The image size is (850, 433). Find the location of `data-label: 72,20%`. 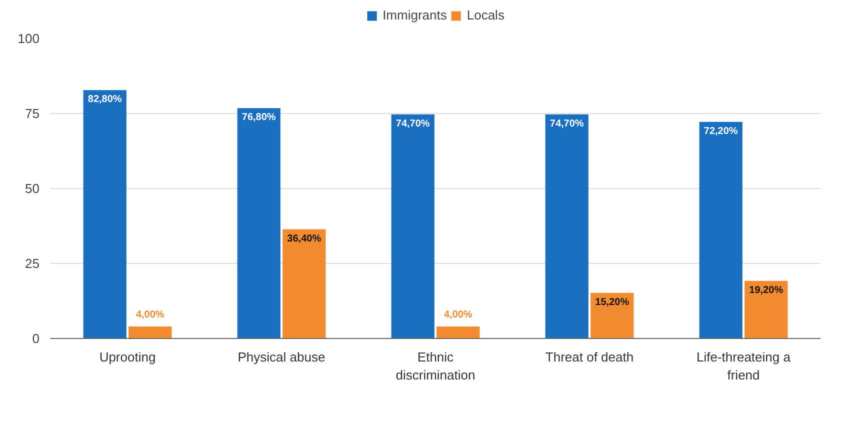

data-label: 72,20% is located at coordinates (721, 131).